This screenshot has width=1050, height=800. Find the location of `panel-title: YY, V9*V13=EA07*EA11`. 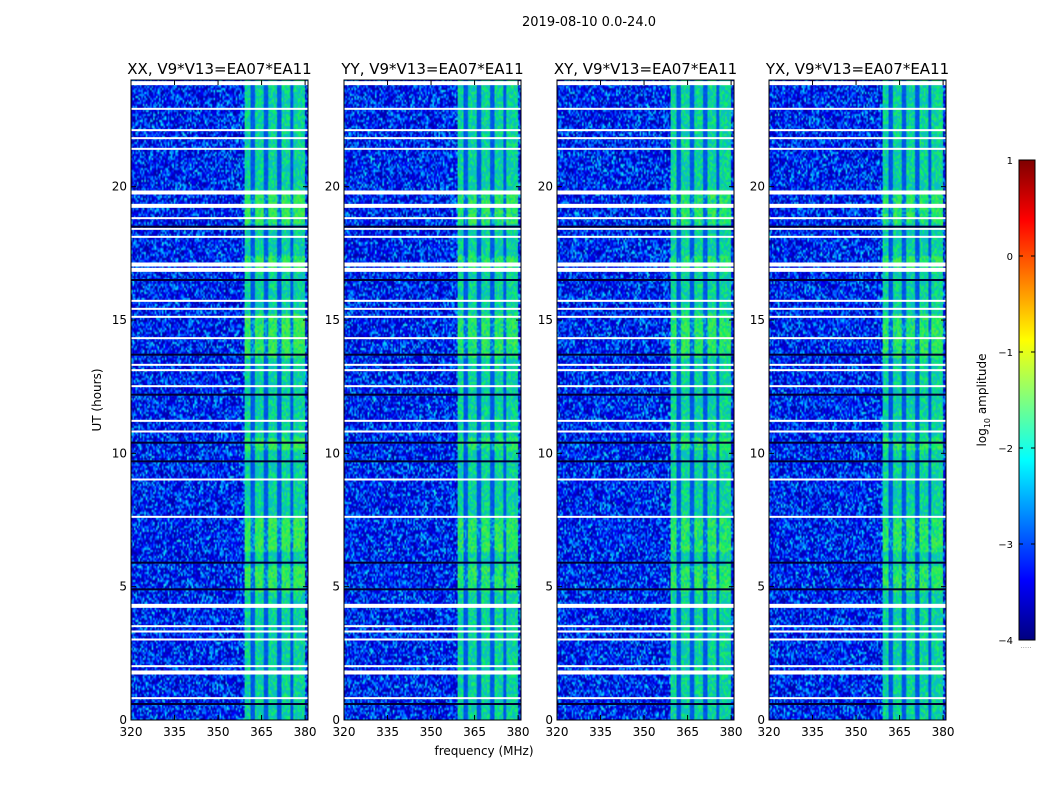

panel-title: YY, V9*V13=EA07*EA11 is located at coordinates (431, 69).